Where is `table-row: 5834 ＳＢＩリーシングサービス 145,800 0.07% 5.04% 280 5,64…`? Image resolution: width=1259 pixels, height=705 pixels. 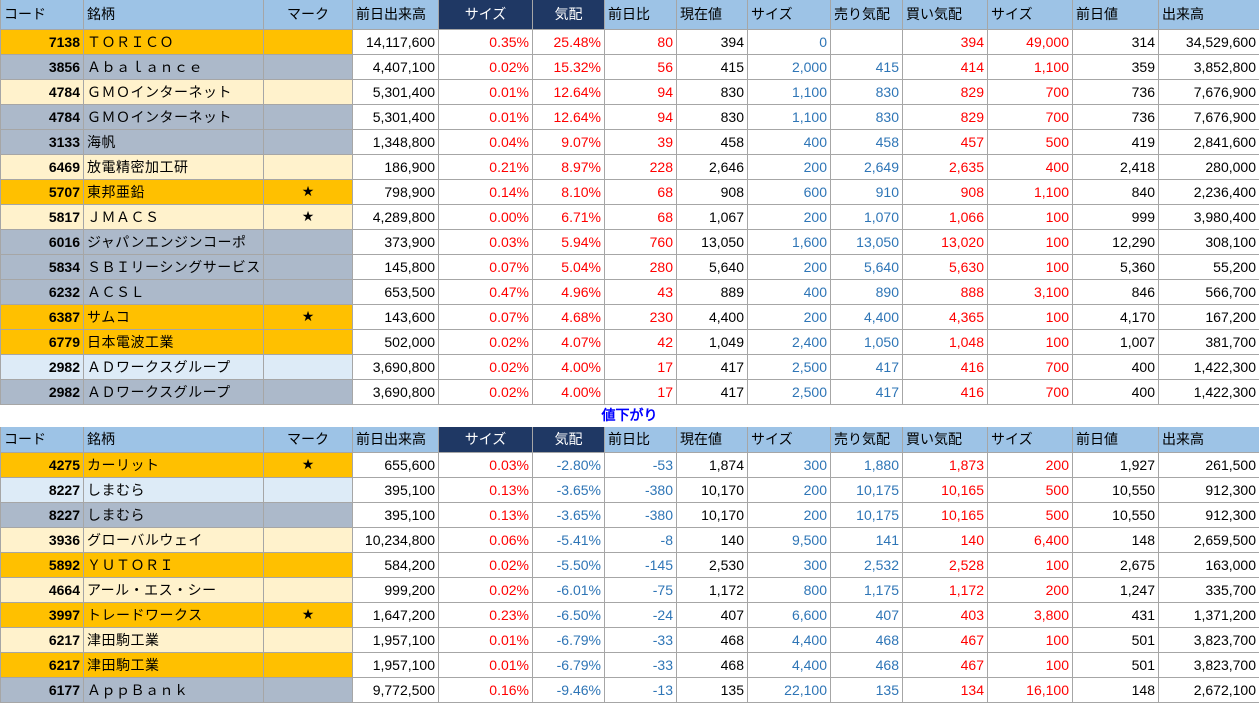 table-row: 5834 ＳＢＩリーシングサービス 145,800 0.07% 5.04% 280 5,64… is located at coordinates (629, 267).